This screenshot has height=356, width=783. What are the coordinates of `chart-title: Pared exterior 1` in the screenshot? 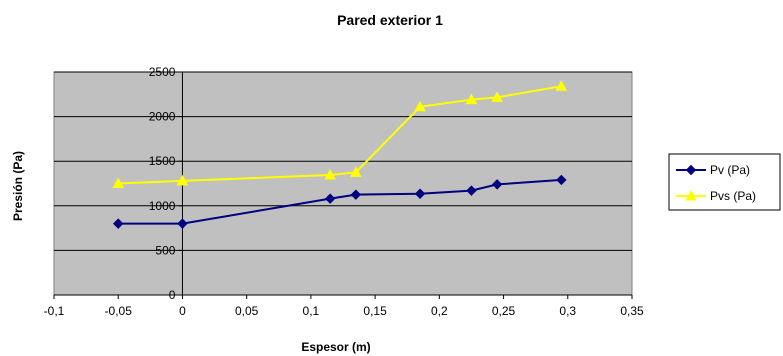 It's located at (390, 20).